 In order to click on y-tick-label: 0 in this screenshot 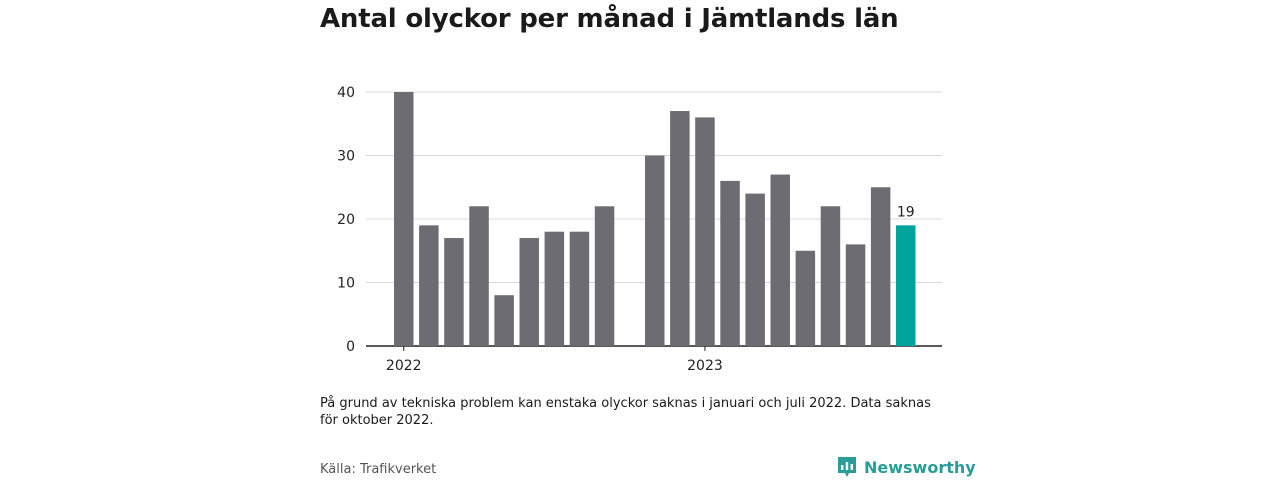, I will do `click(350, 347)`.